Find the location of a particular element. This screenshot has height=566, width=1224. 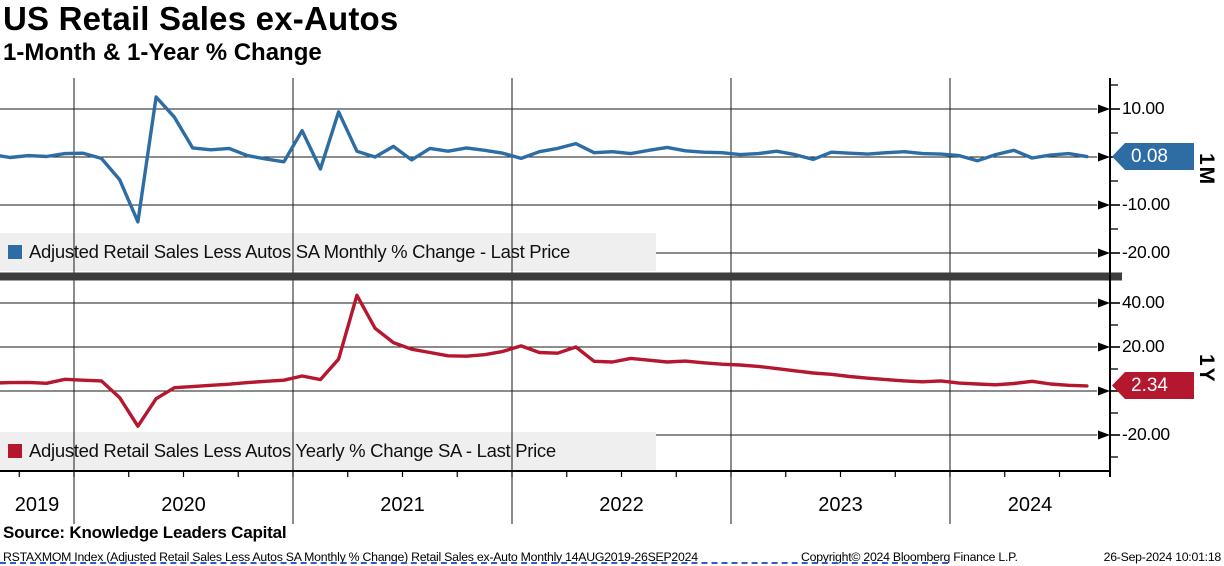

y-tick-label: -10.00 is located at coordinates (1146, 204).